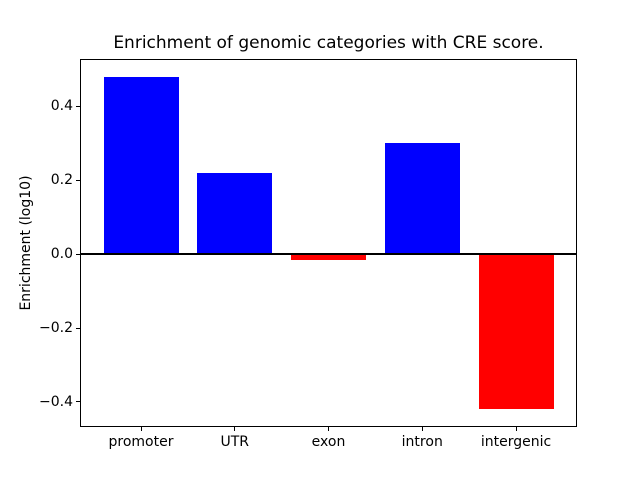 The image size is (640, 480). What do you see at coordinates (56, 328) in the screenshot?
I see `y-tick-label: −0.2` at bounding box center [56, 328].